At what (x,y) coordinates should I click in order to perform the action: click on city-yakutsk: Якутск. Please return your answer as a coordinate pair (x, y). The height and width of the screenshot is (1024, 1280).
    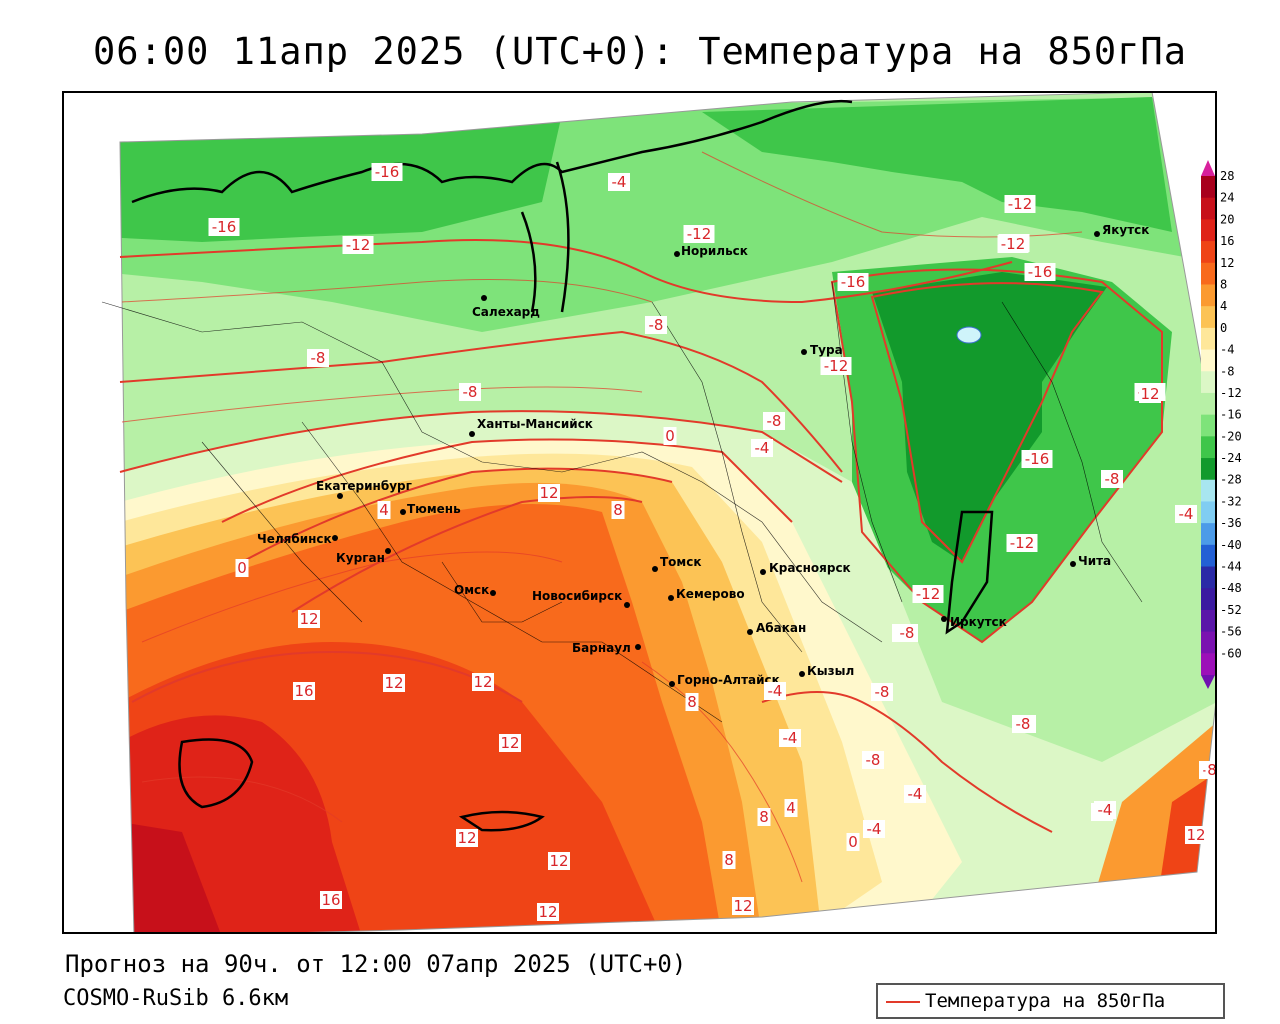
    Looking at the image, I should click on (1125, 230).